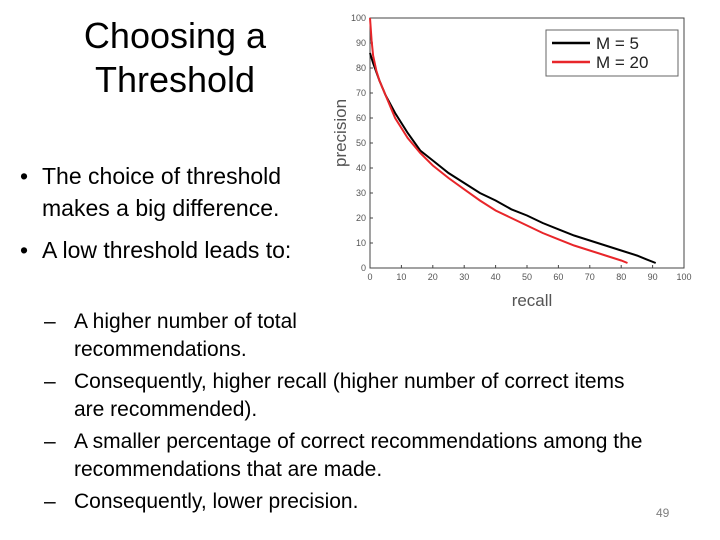 This screenshot has width=720, height=540. I want to click on x-tick-label: 0, so click(369, 277).